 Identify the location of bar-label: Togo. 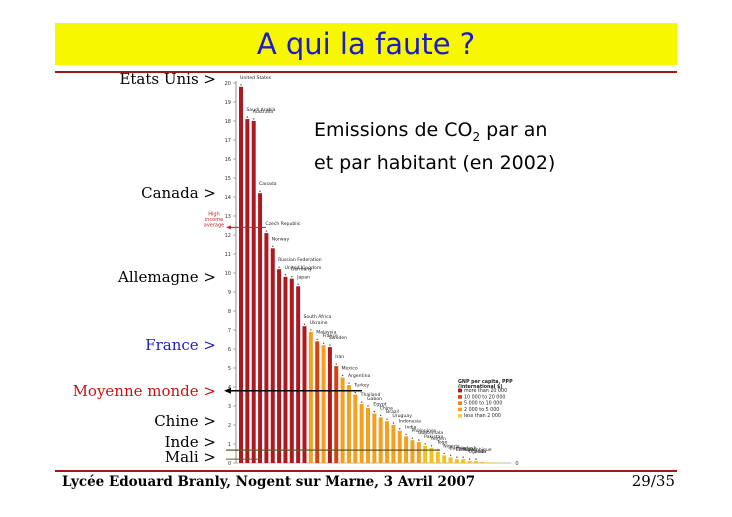
(442, 443).